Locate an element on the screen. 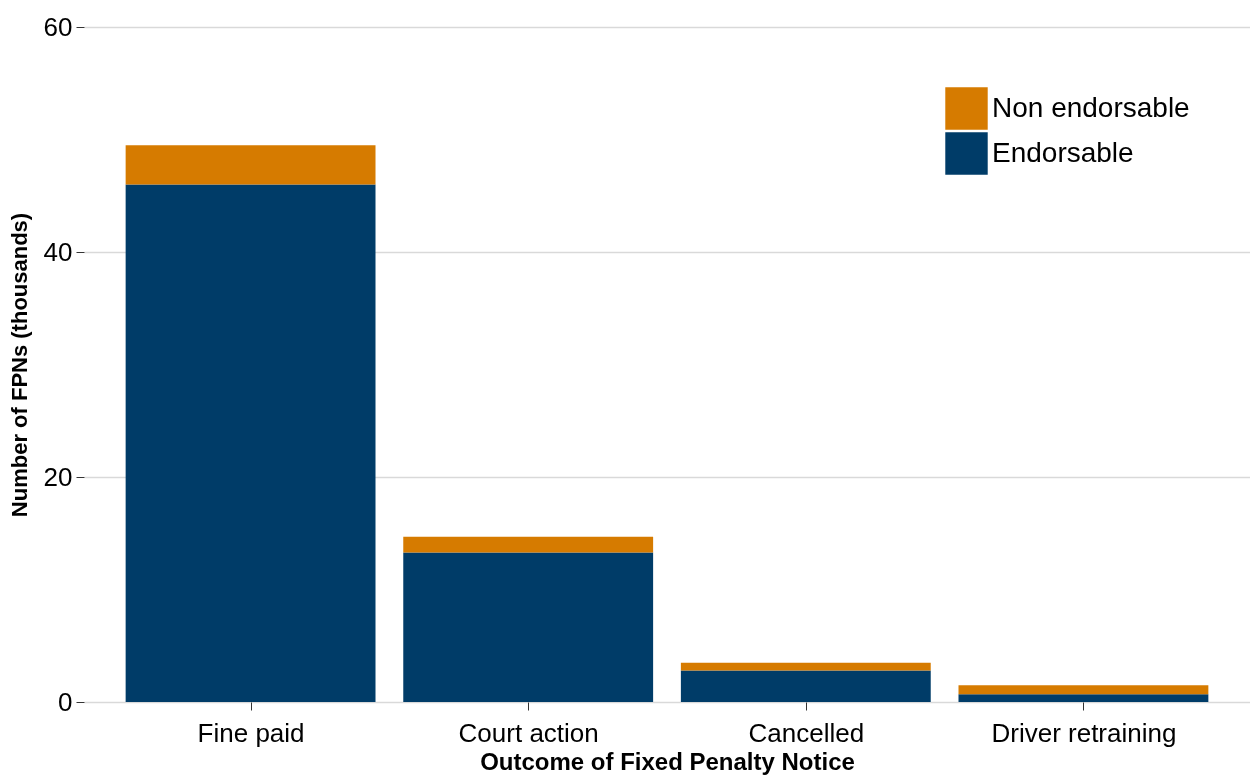 This screenshot has height=782, width=1255. legend-label: Non endorsable is located at coordinates (1091, 107).